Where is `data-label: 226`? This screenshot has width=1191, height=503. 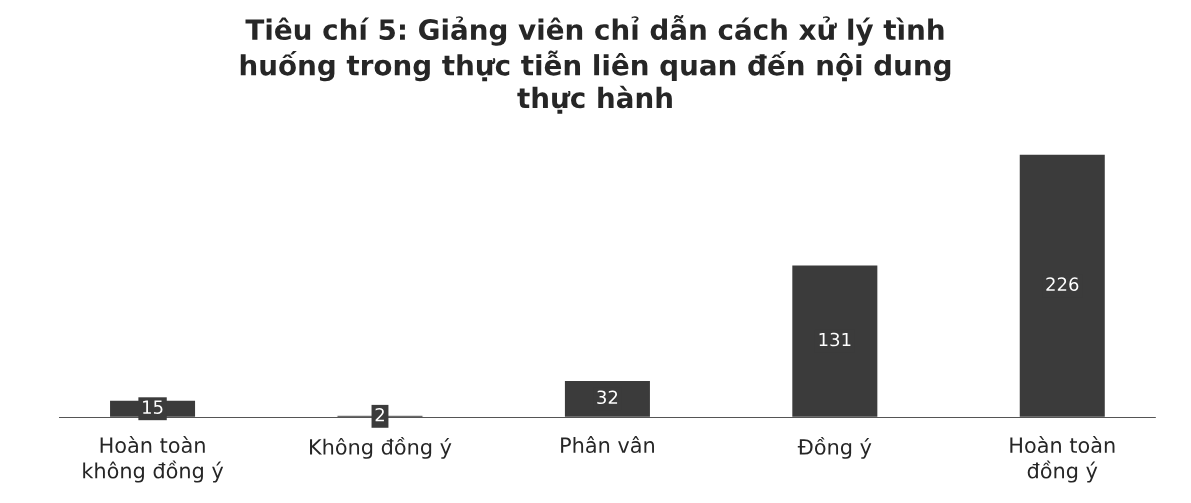
data-label: 226 is located at coordinates (1062, 284).